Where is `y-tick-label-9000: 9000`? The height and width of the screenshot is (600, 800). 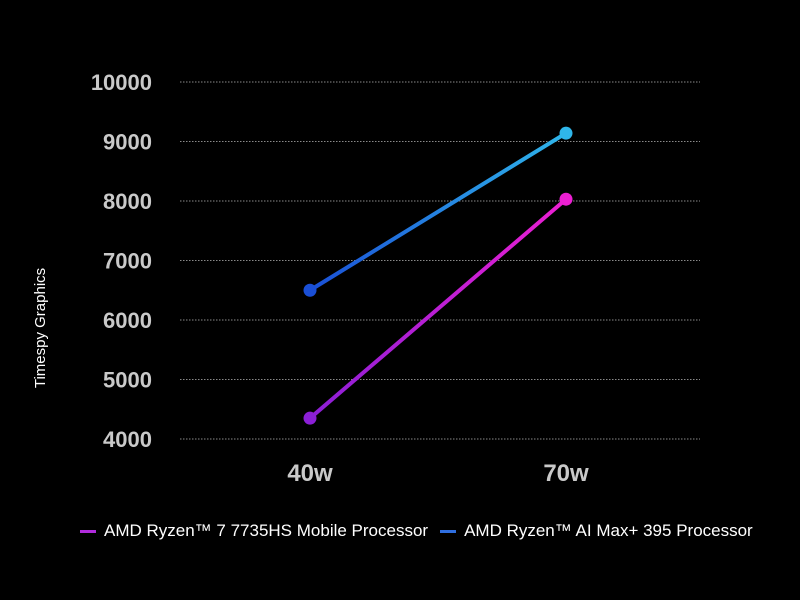
y-tick-label-9000: 9000 is located at coordinates (127, 142).